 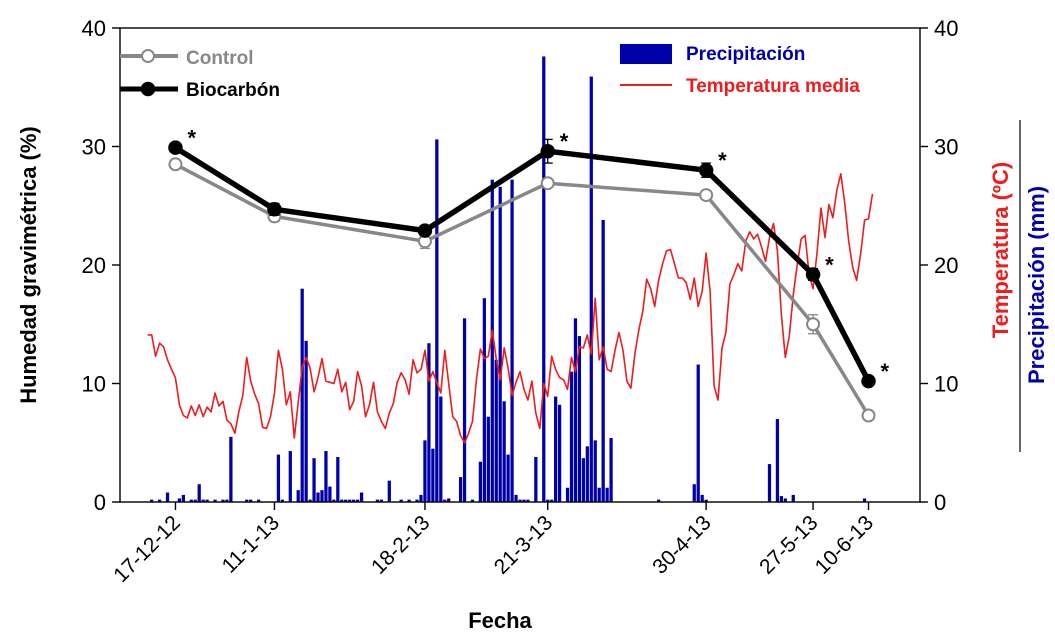 What do you see at coordinates (1000, 250) in the screenshot?
I see `y-axis-right-temp-title: Temperatura (ºC)` at bounding box center [1000, 250].